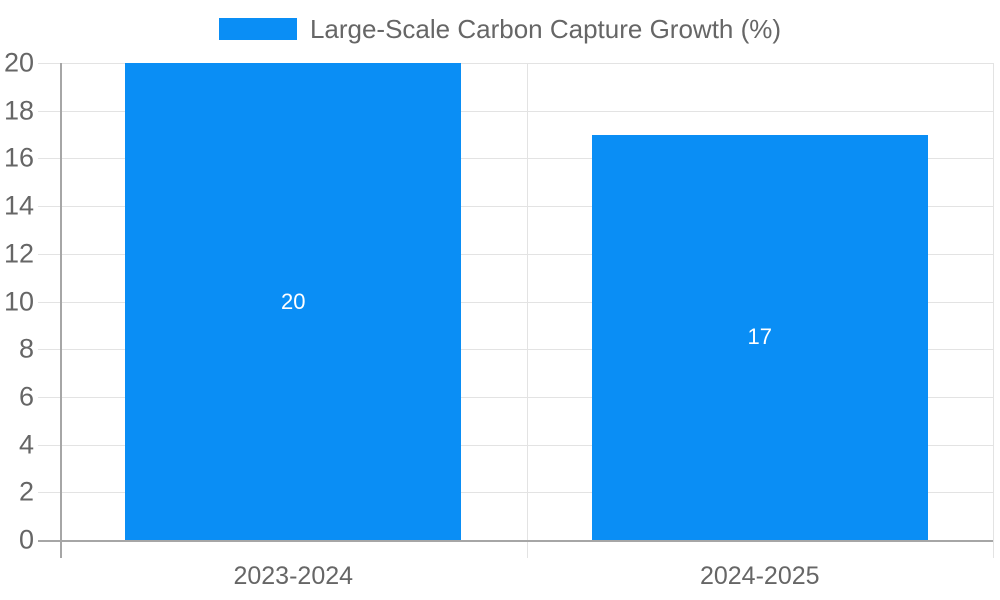  I want to click on y-axis-tick-label: 2, so click(26, 491).